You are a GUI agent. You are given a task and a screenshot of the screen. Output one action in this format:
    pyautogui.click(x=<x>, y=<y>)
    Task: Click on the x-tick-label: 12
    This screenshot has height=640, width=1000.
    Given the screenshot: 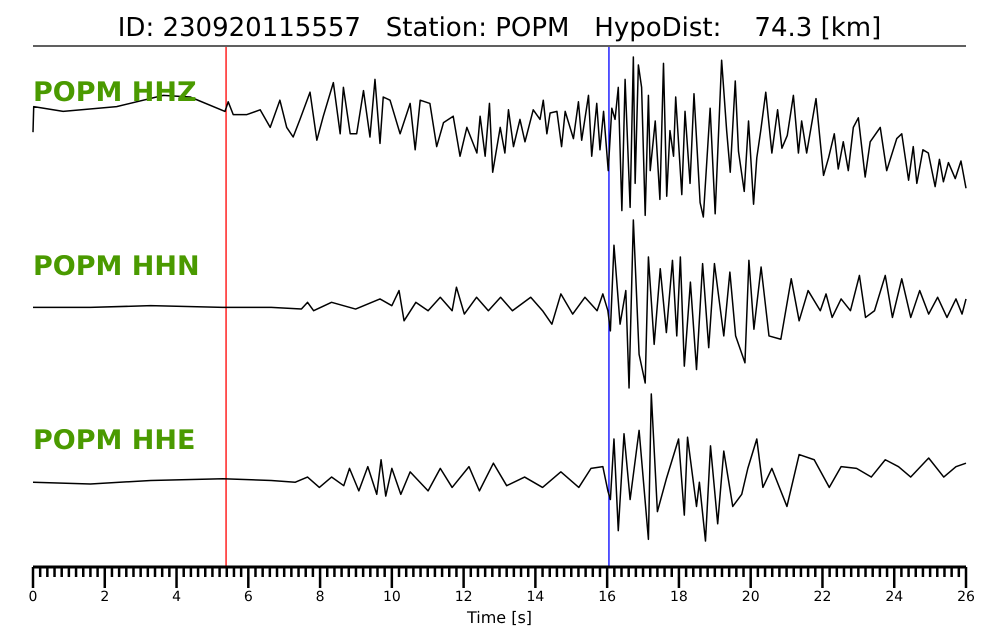 What is the action you would take?
    pyautogui.click(x=463, y=596)
    